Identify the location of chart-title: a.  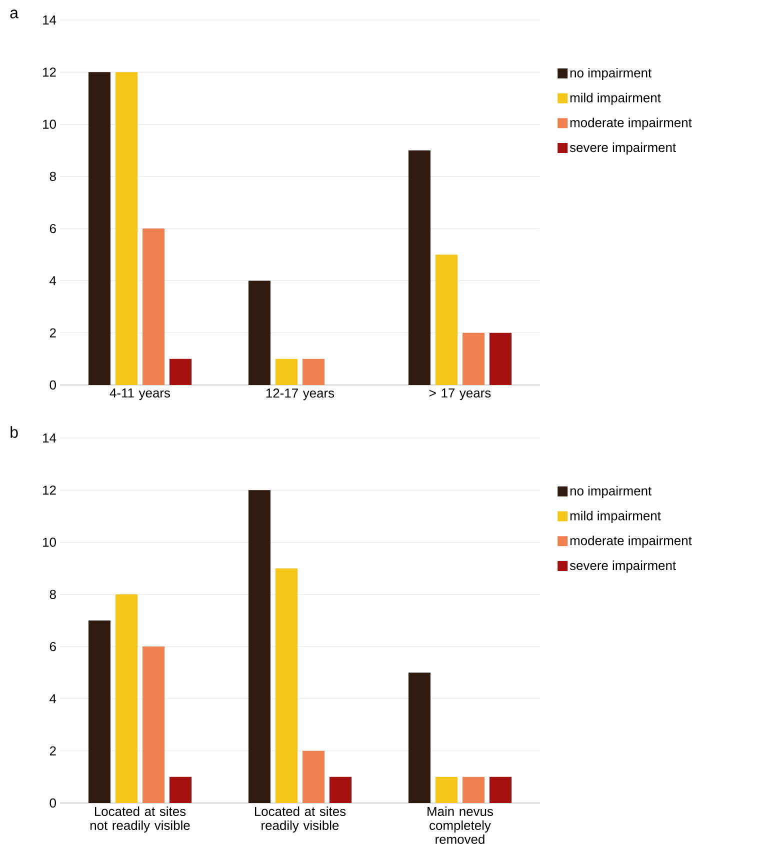
(14, 14).